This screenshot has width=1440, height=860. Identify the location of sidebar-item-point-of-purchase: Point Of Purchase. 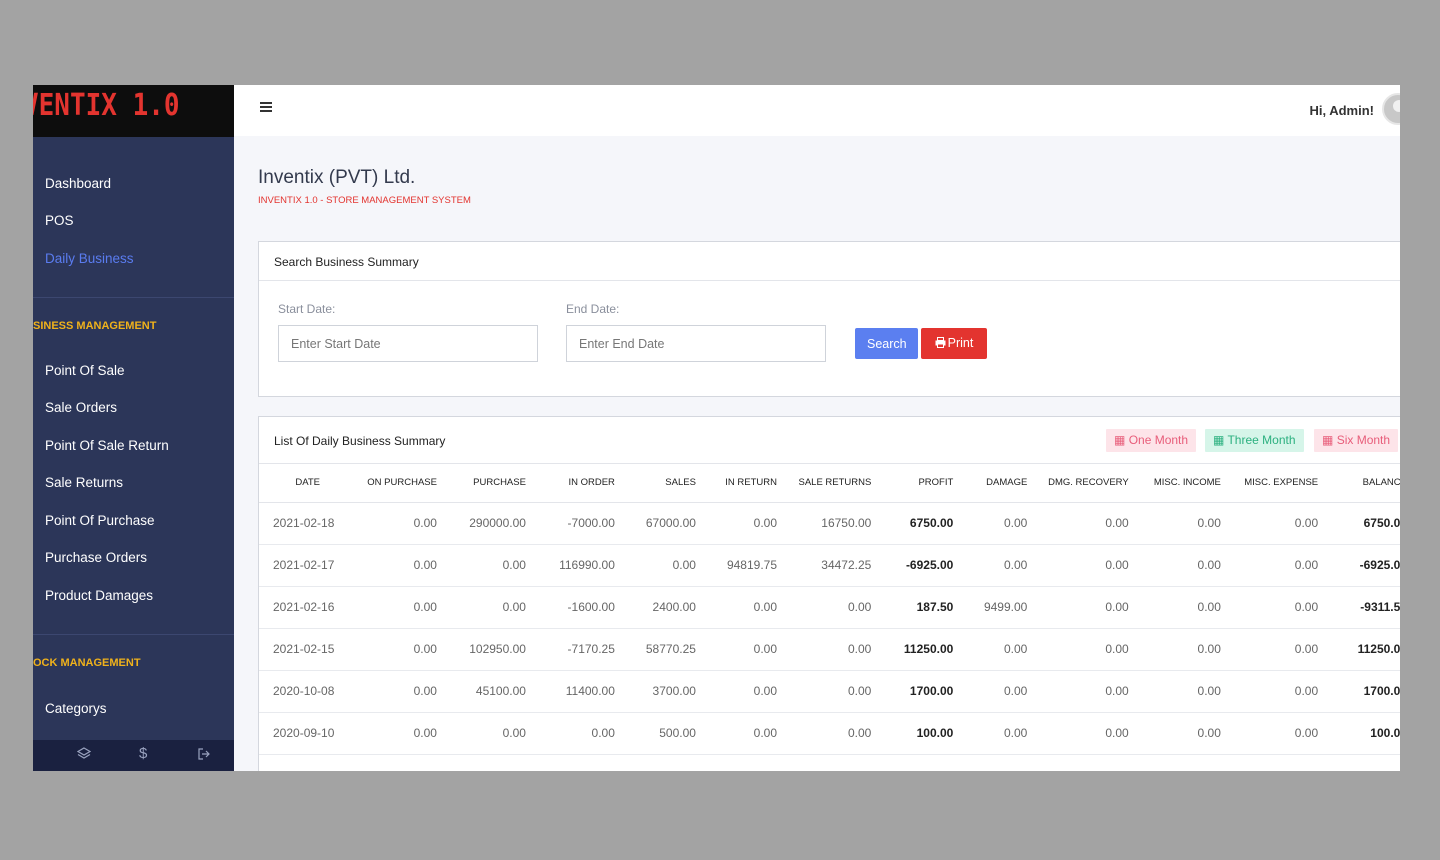
(100, 520).